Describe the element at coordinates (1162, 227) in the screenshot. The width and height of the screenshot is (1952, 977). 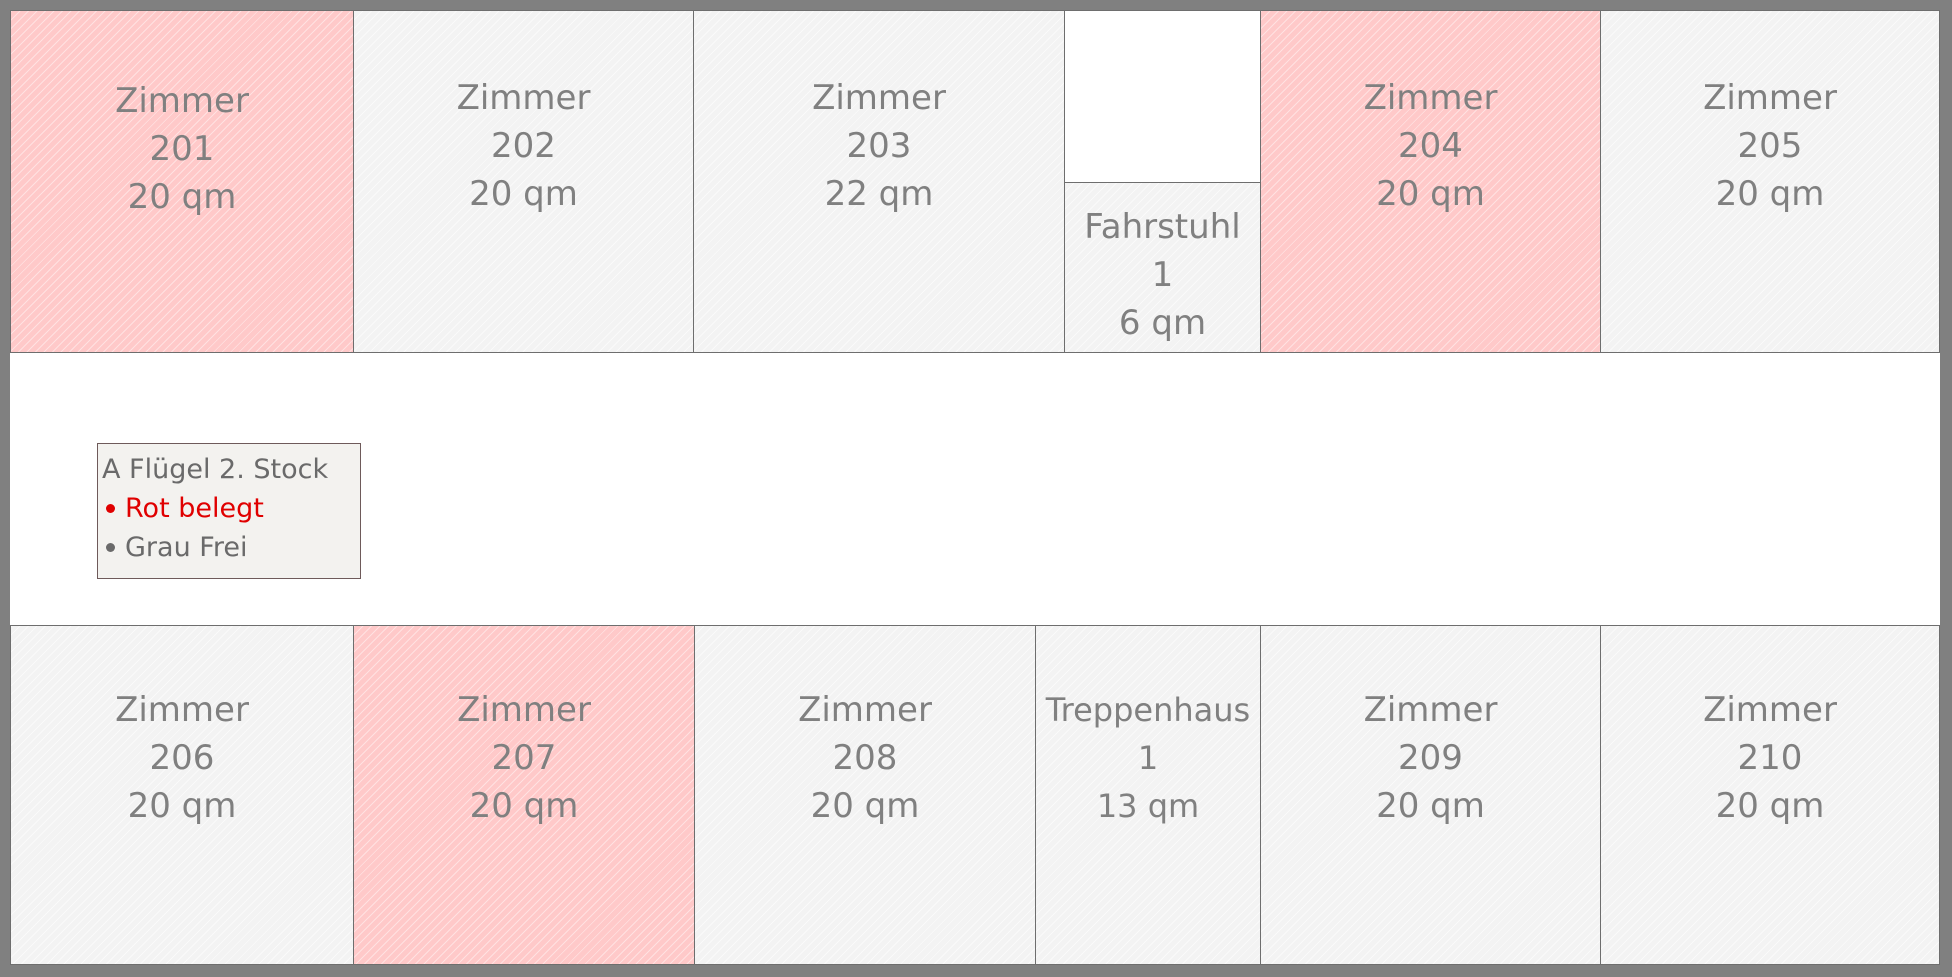
I see `room-name: Fahrstuhl` at that location.